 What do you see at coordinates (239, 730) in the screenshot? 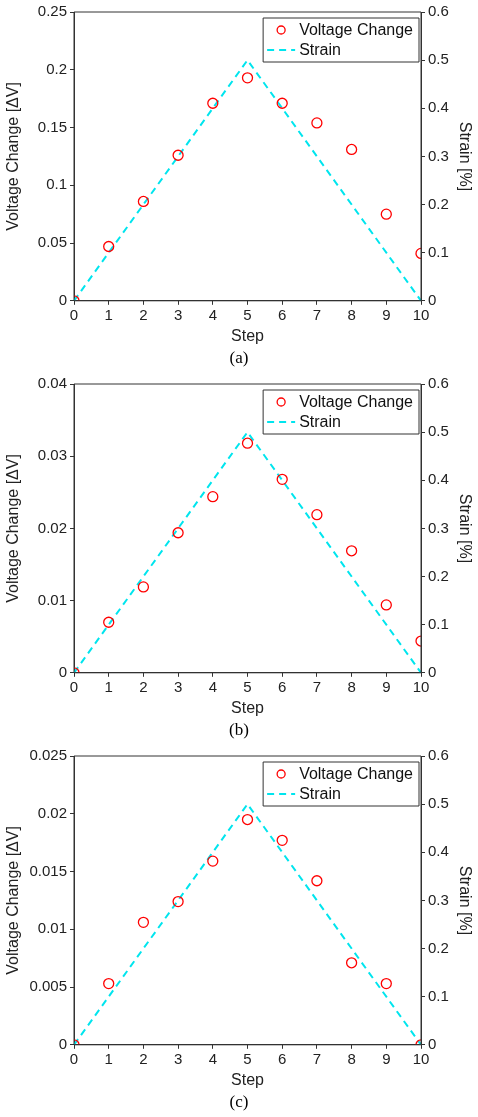
I see `text: (b)` at bounding box center [239, 730].